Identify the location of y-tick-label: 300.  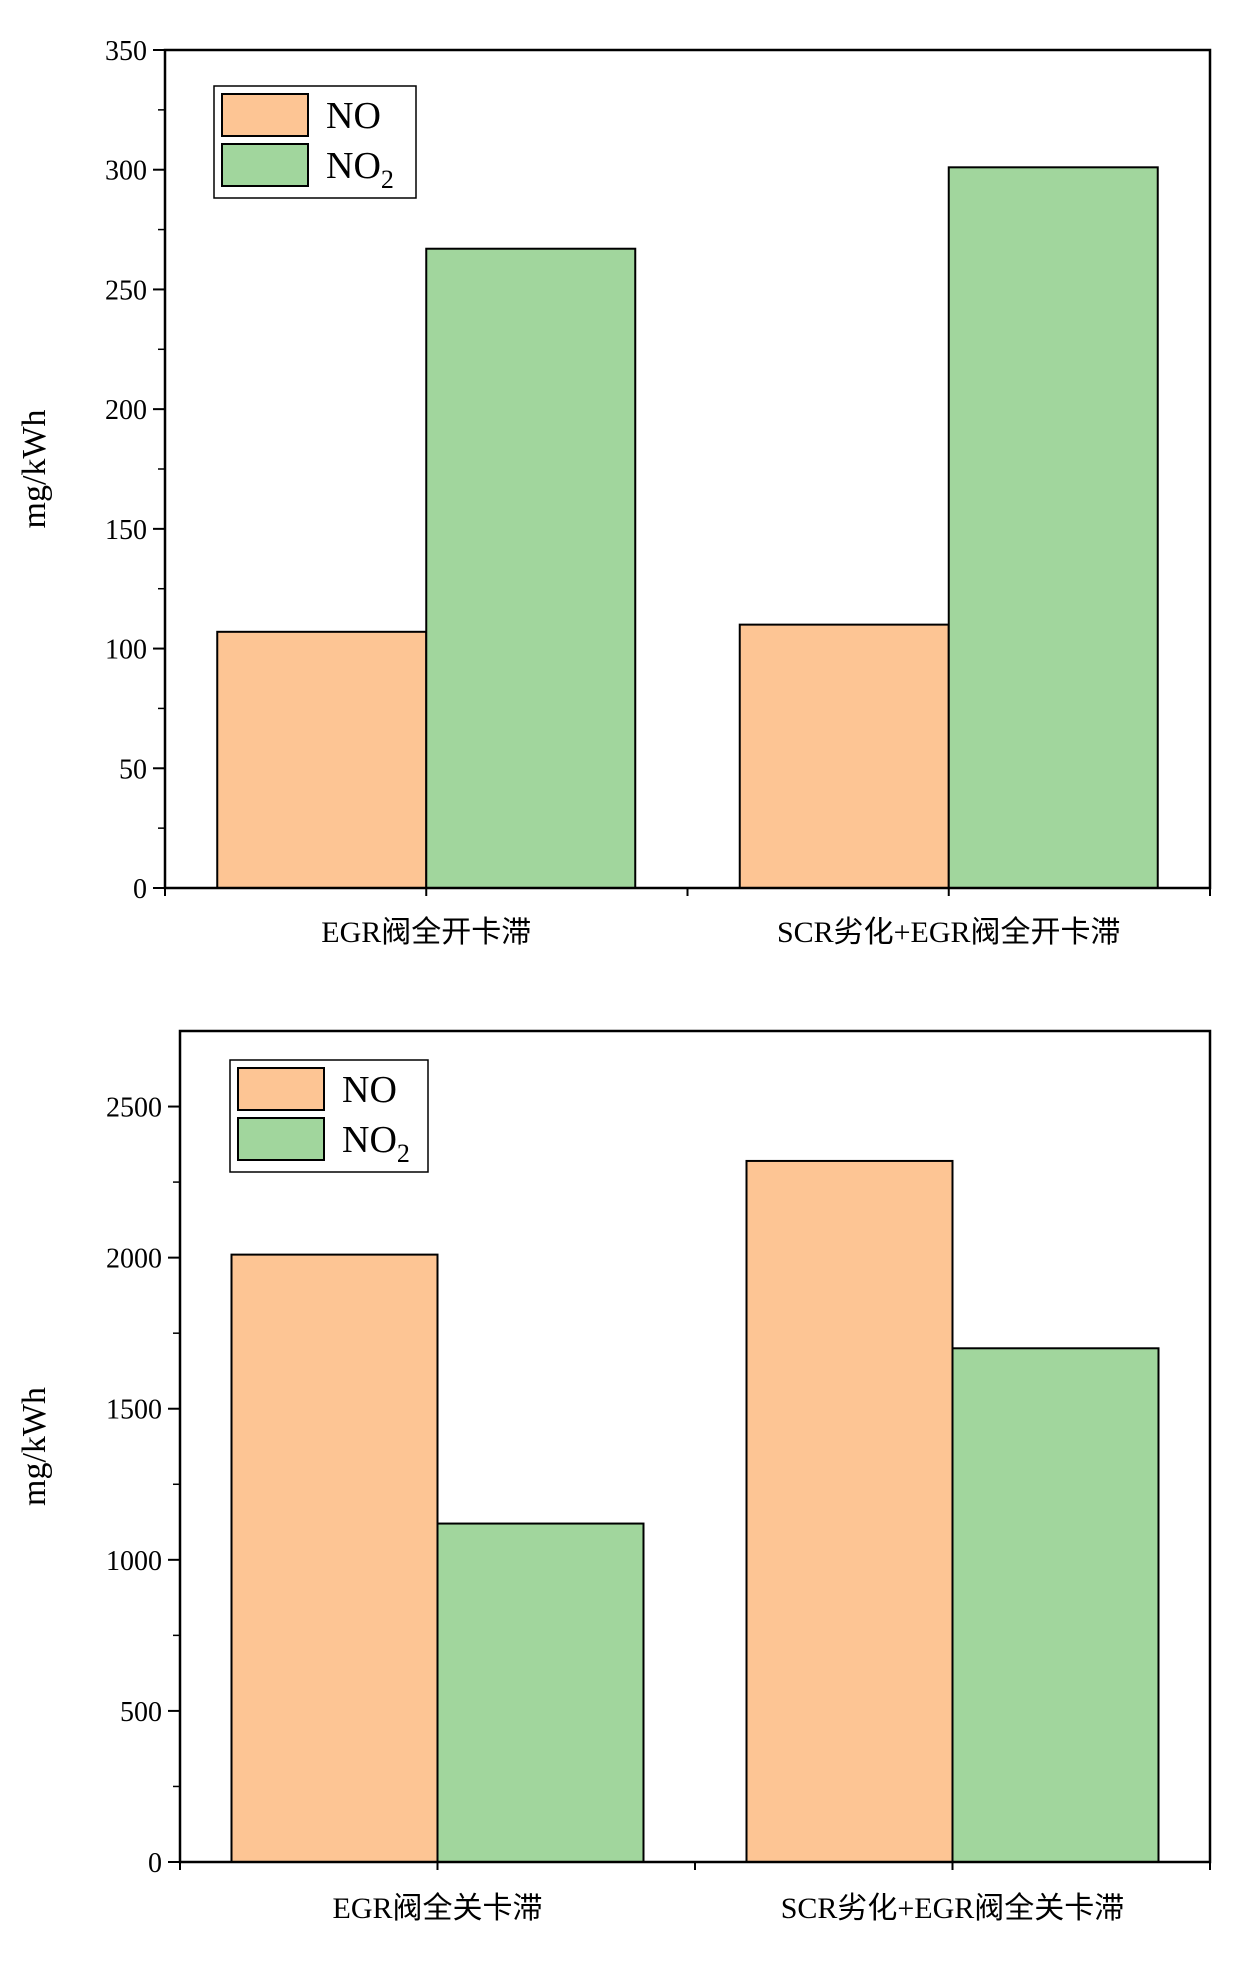
(126, 171).